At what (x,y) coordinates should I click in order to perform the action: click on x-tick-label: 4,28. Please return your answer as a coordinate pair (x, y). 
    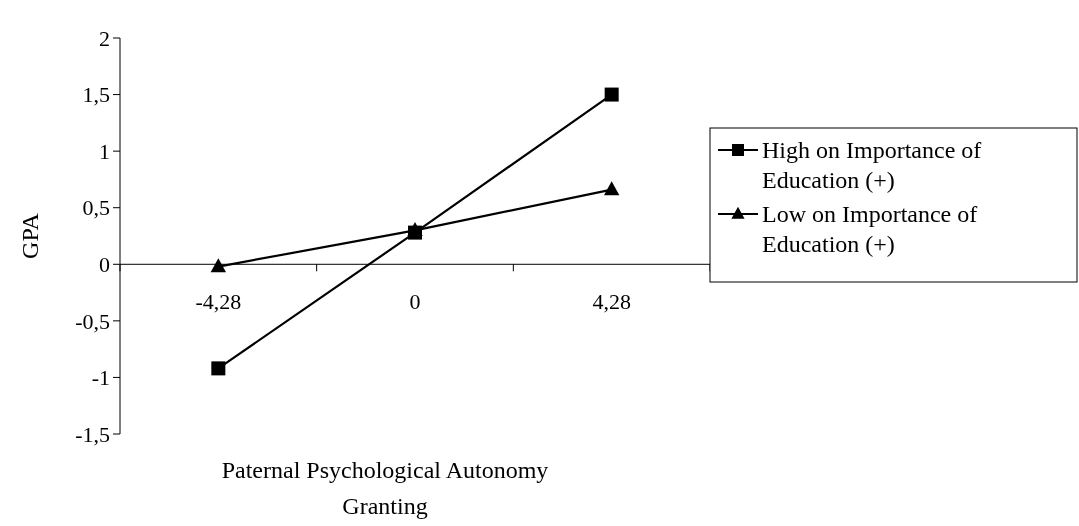
    Looking at the image, I should click on (611, 302).